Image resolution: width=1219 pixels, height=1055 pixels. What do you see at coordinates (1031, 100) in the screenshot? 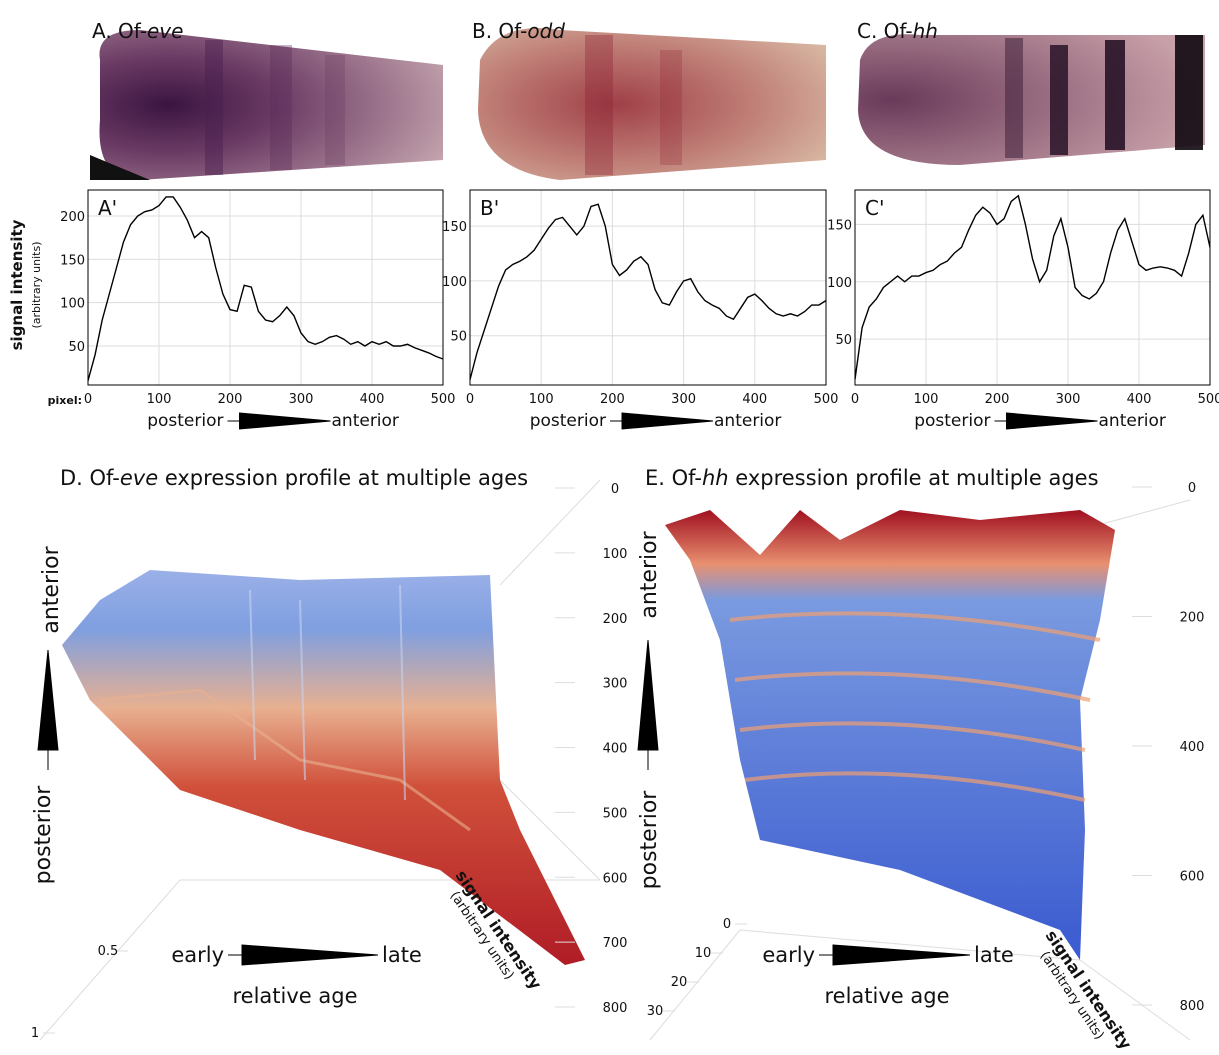
I see `photo-c` at bounding box center [1031, 100].